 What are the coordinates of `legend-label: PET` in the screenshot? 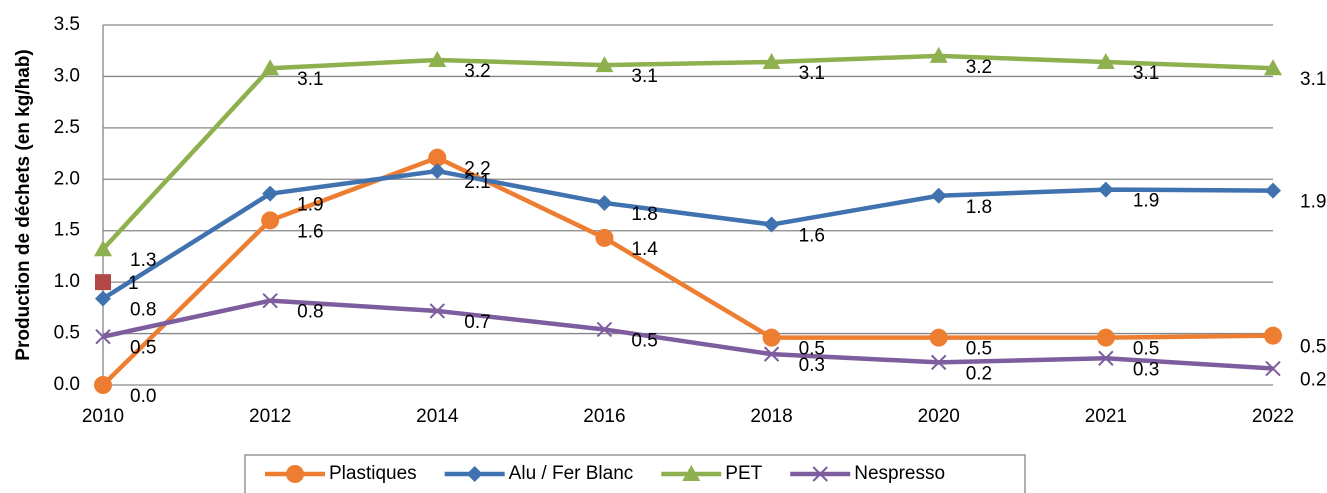 It's located at (743, 473).